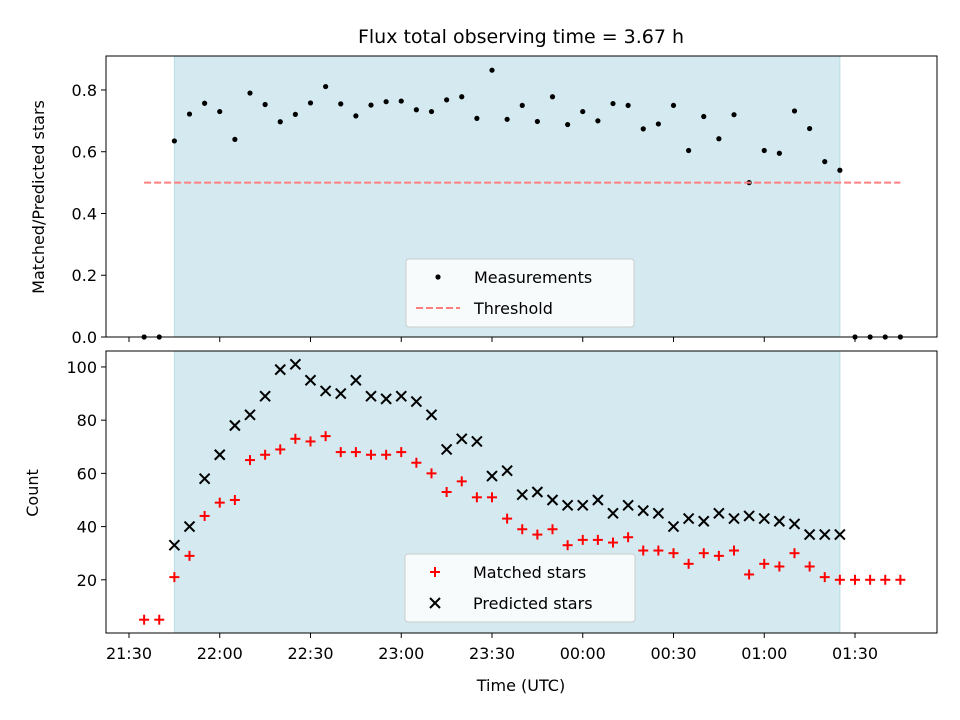 The width and height of the screenshot is (960, 720). I want to click on top-x-ticks, so click(492, 339).